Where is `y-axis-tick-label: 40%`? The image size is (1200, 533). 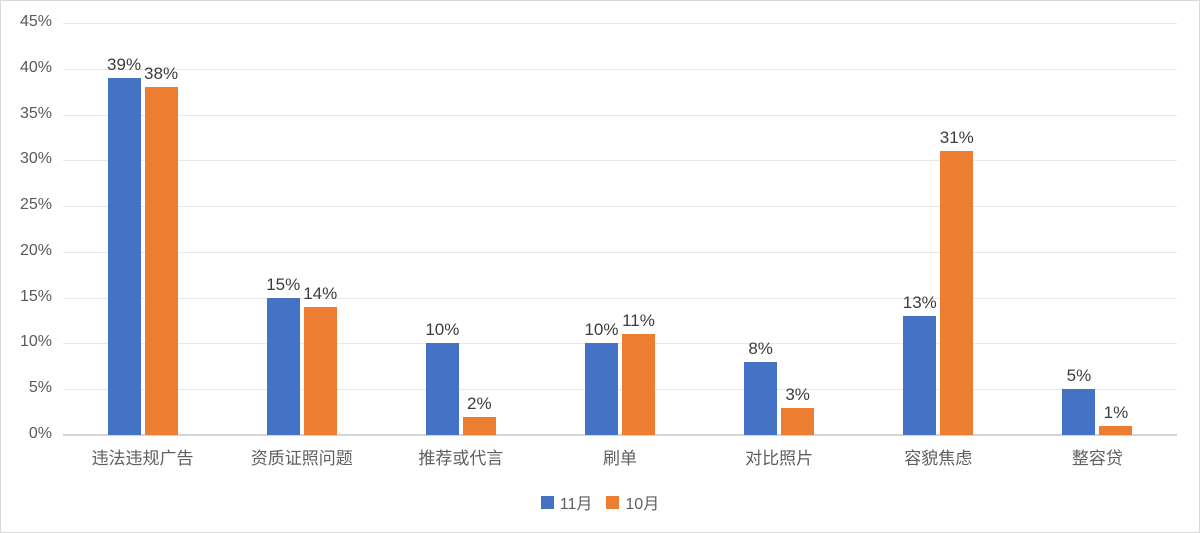
y-axis-tick-label: 40% is located at coordinates (35, 67).